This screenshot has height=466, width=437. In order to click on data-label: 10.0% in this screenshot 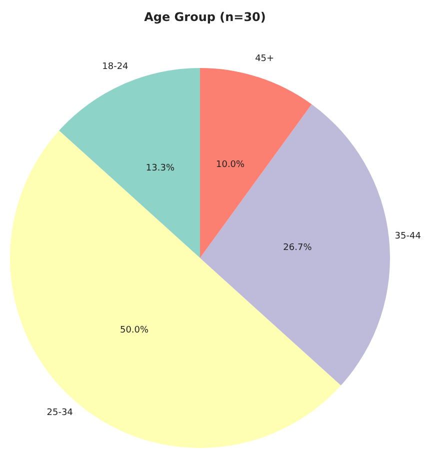, I will do `click(231, 165)`.